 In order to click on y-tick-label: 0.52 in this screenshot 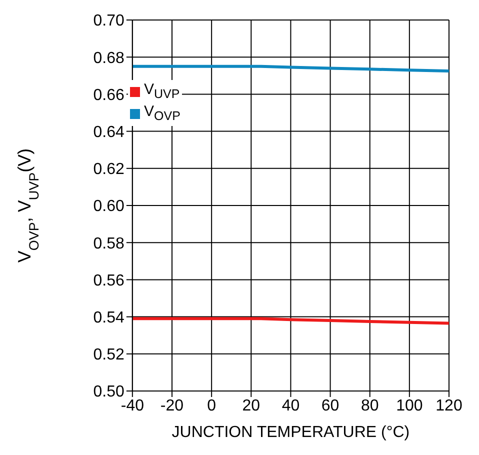, I will do `click(109, 355)`.